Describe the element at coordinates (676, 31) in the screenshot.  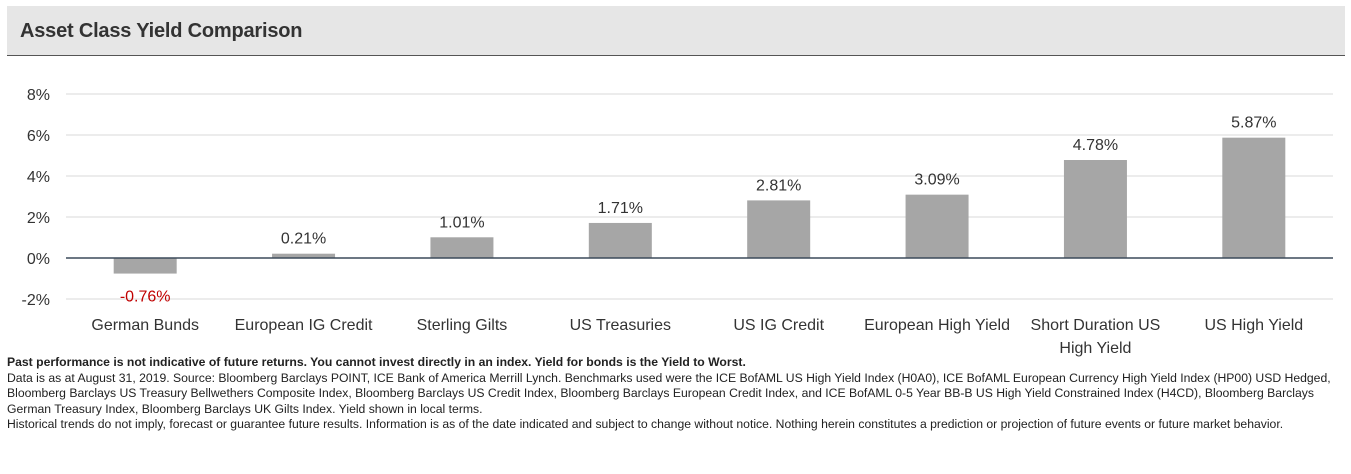
I see `chart-title-bar: Asset Class Yield Comparison` at that location.